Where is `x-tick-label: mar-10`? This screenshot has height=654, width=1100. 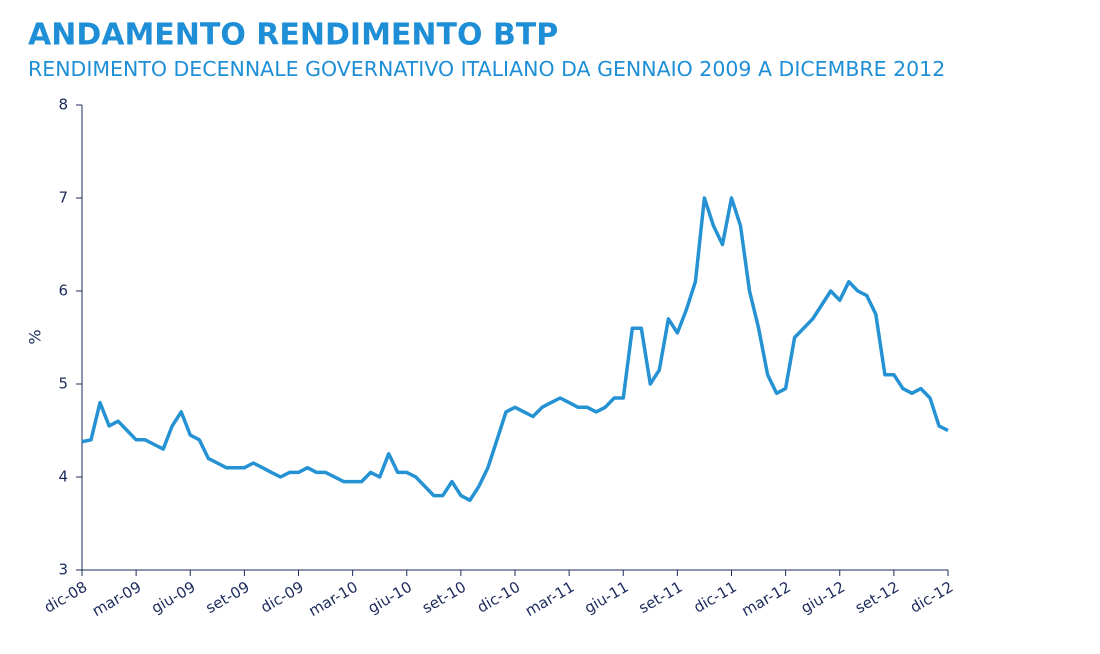 x-tick-label: mar-10 is located at coordinates (333, 599).